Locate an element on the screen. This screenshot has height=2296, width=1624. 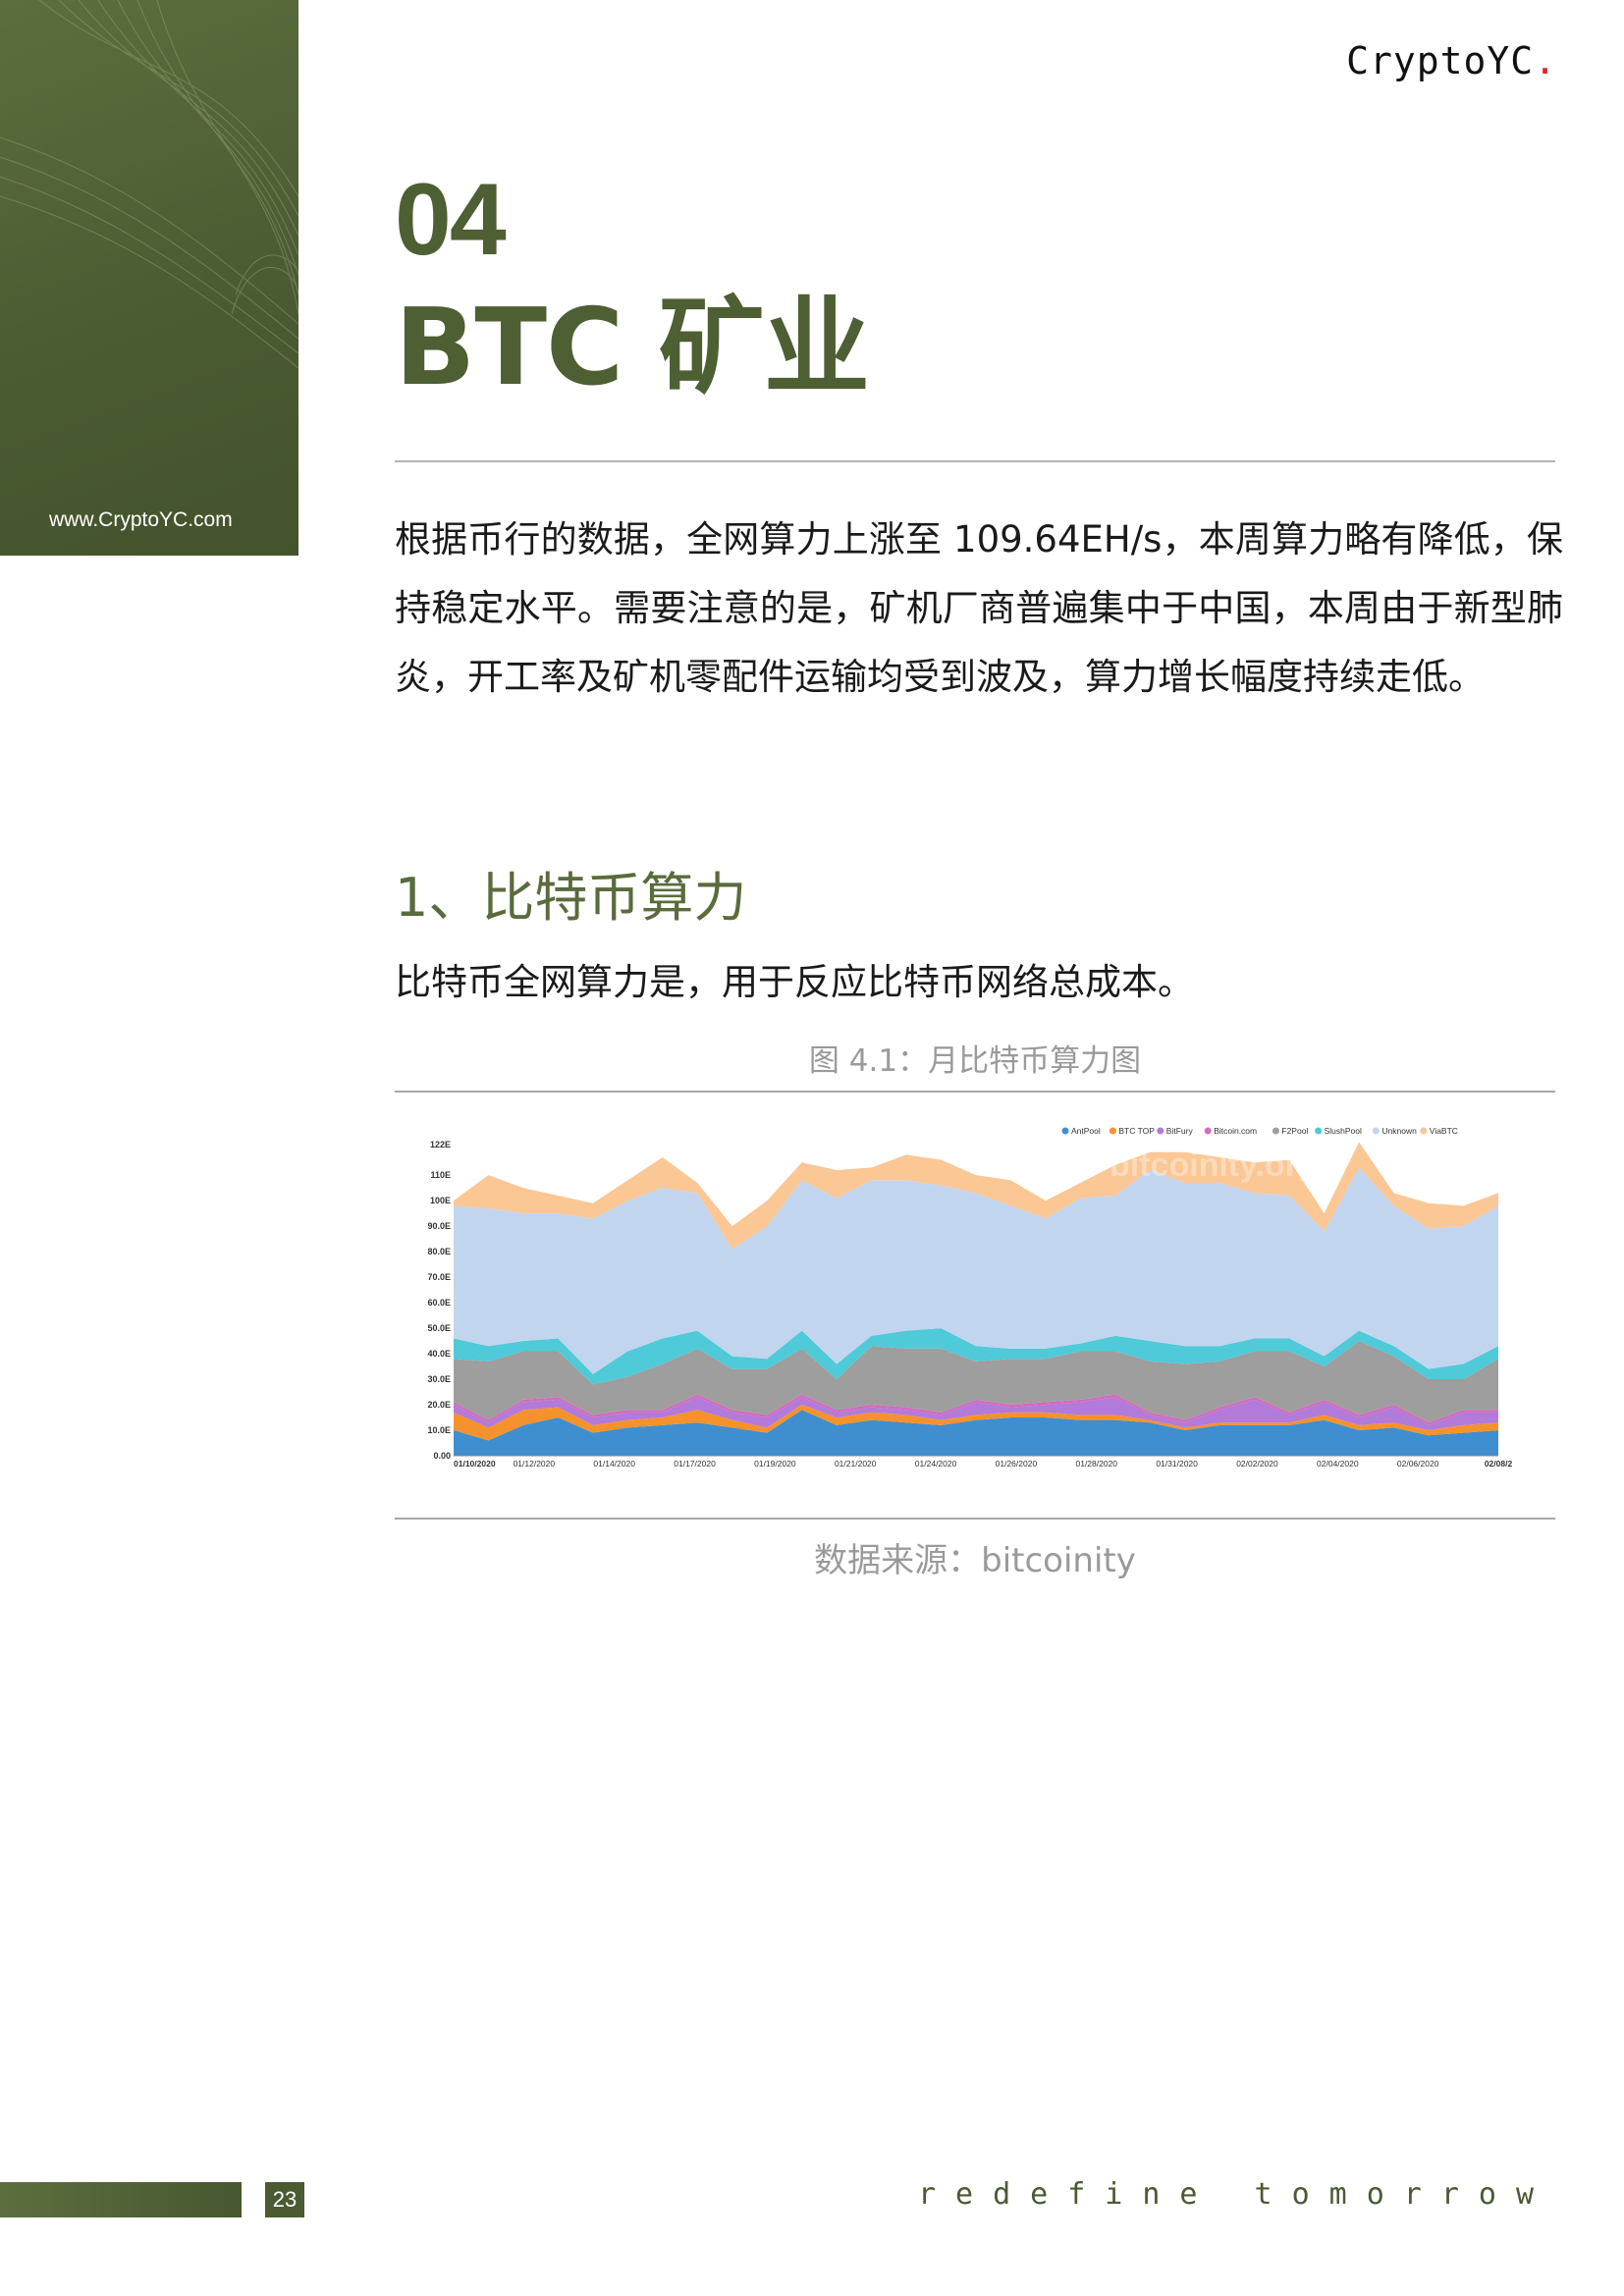
chart-watermark: bitcoinity.org is located at coordinates (1214, 1165).